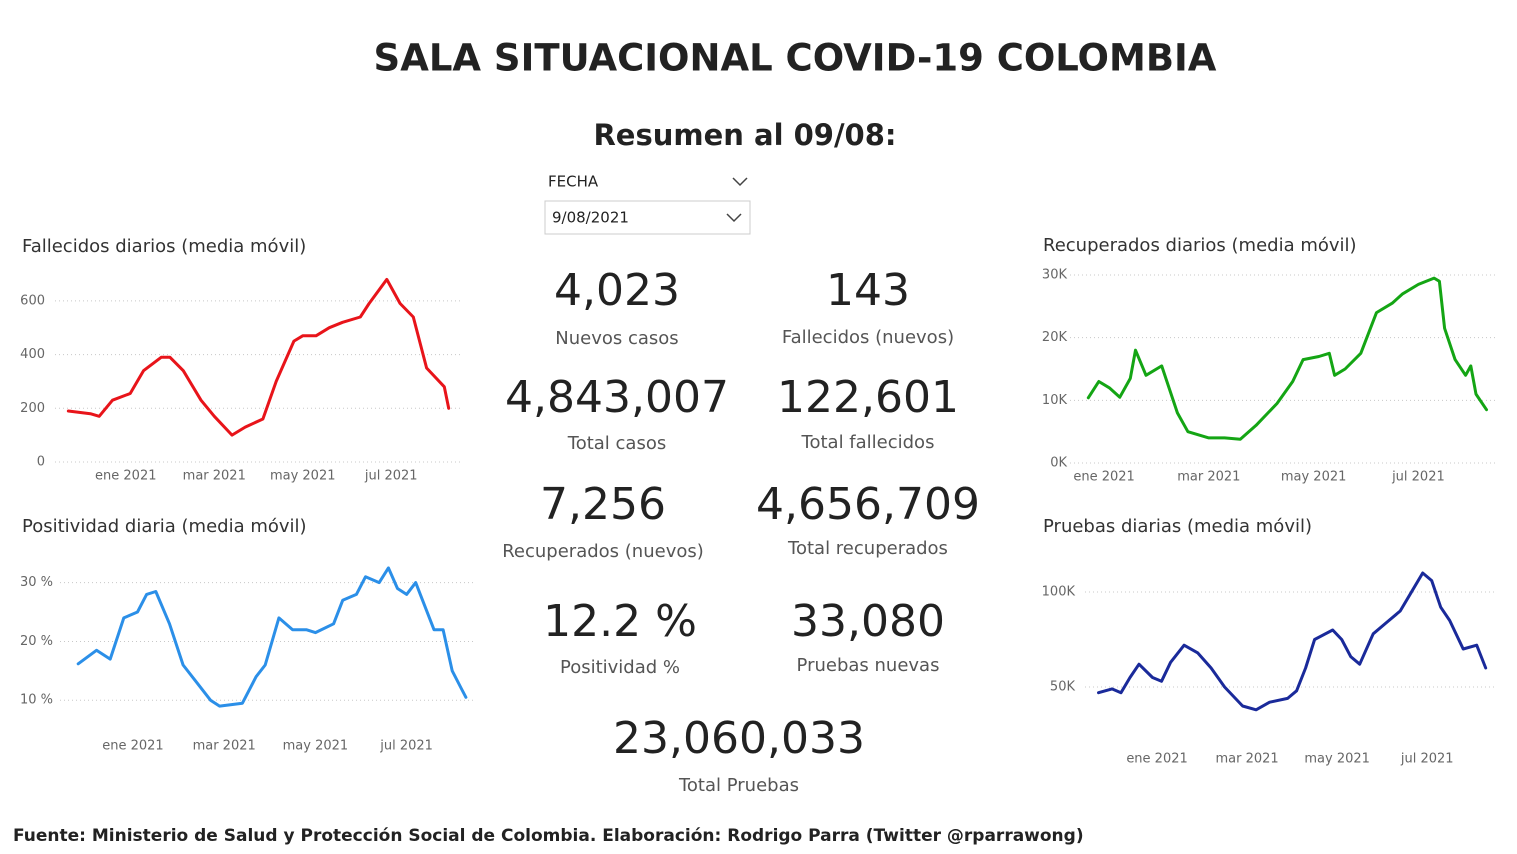 This screenshot has width=1517, height=854. I want to click on kpi-label: Recuperados (nuevos), so click(603, 551).